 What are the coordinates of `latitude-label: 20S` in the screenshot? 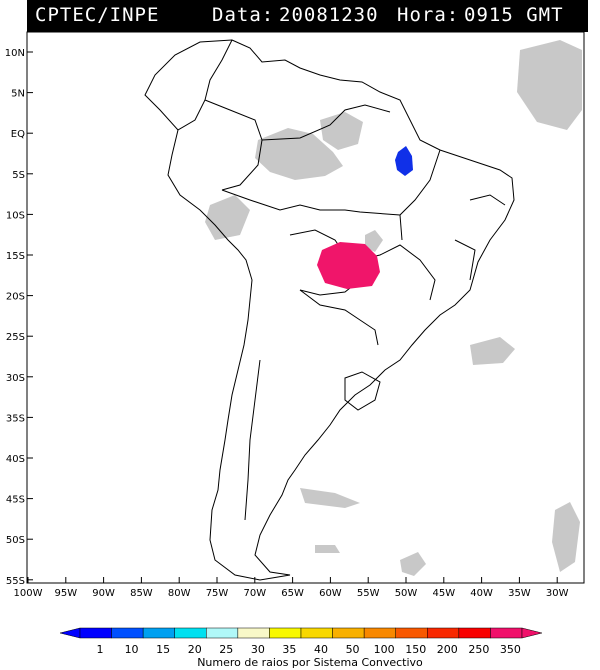 It's located at (15, 297).